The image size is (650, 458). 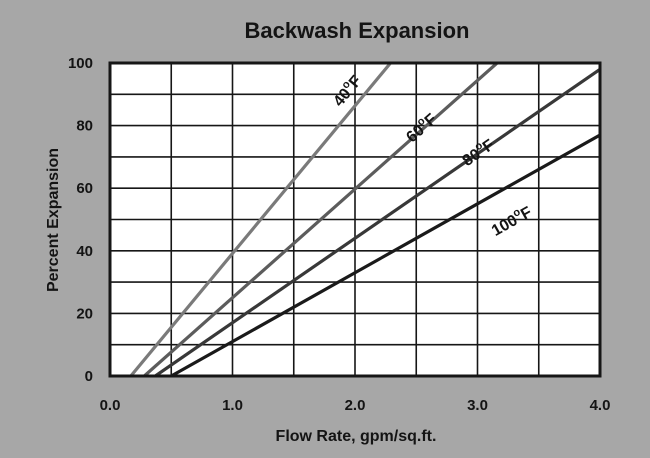 What do you see at coordinates (53, 220) in the screenshot?
I see `y-axis-label: Percent Expansion` at bounding box center [53, 220].